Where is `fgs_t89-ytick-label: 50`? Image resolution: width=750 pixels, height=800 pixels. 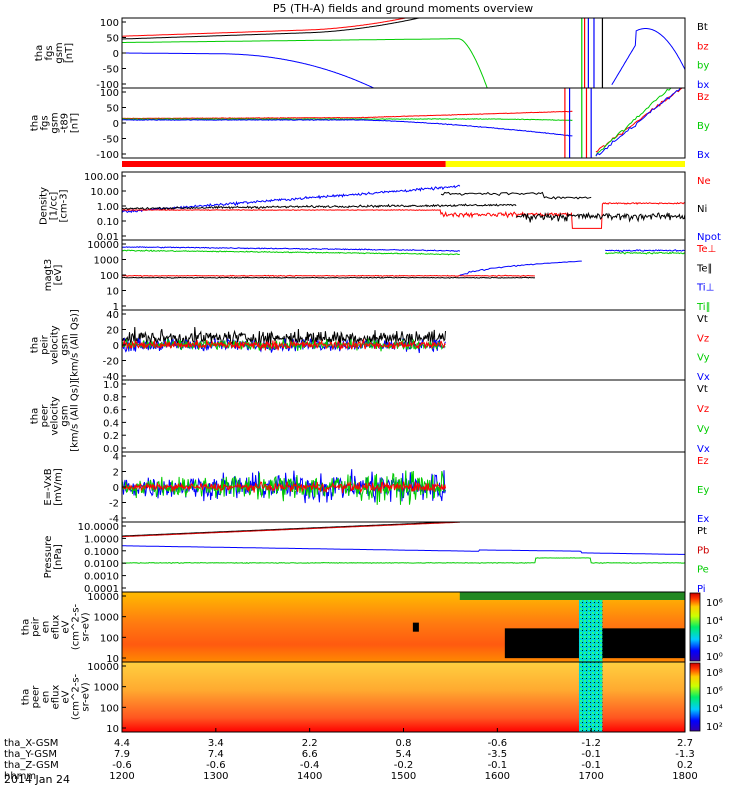 fgs_t89-ytick-label: 50 is located at coordinates (112, 109).